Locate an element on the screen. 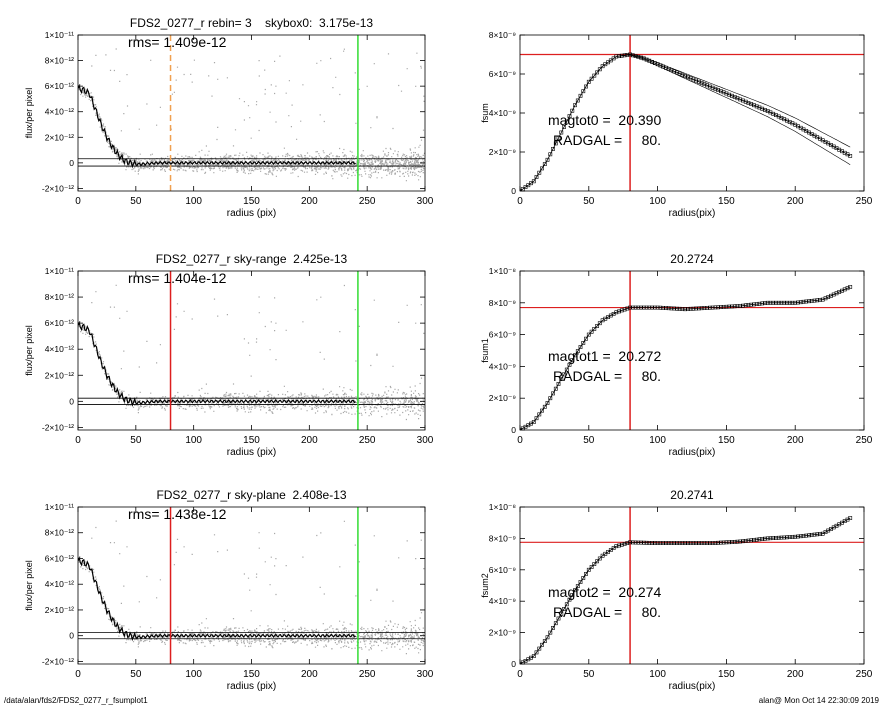  y-tick-label: 4×10⁻¹² is located at coordinates (59, 584).